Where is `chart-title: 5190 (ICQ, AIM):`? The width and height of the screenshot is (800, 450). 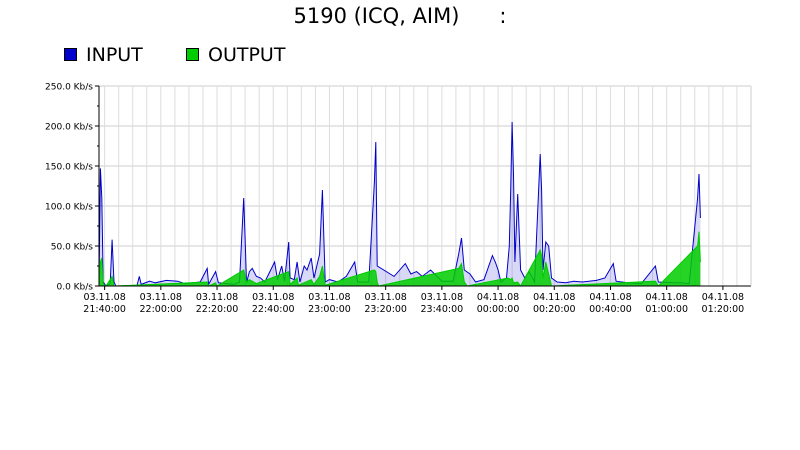 chart-title: 5190 (ICQ, AIM): is located at coordinates (400, 16).